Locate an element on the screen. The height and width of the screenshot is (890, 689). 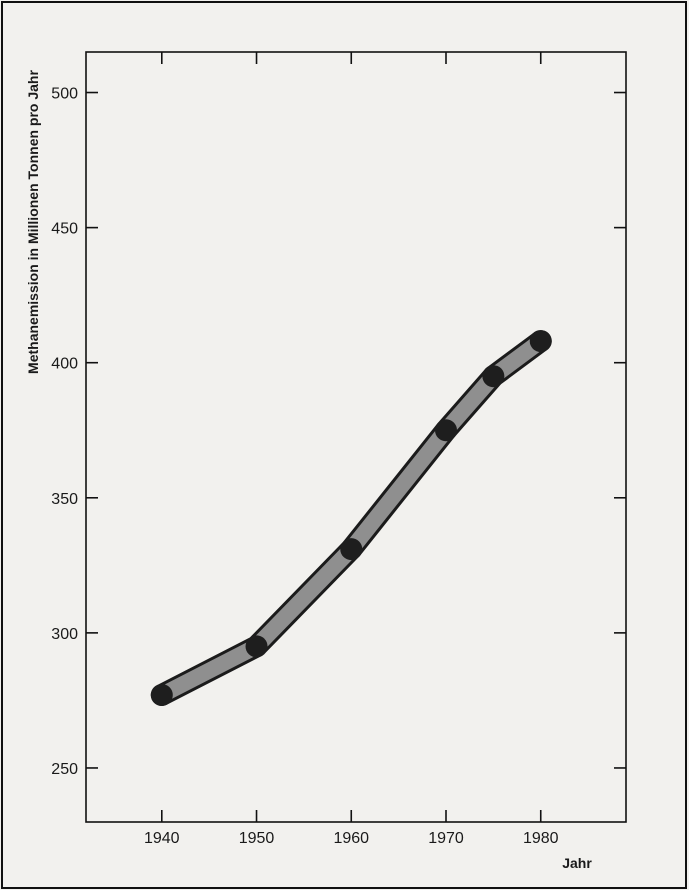
x-tick-label: 1960 is located at coordinates (351, 838).